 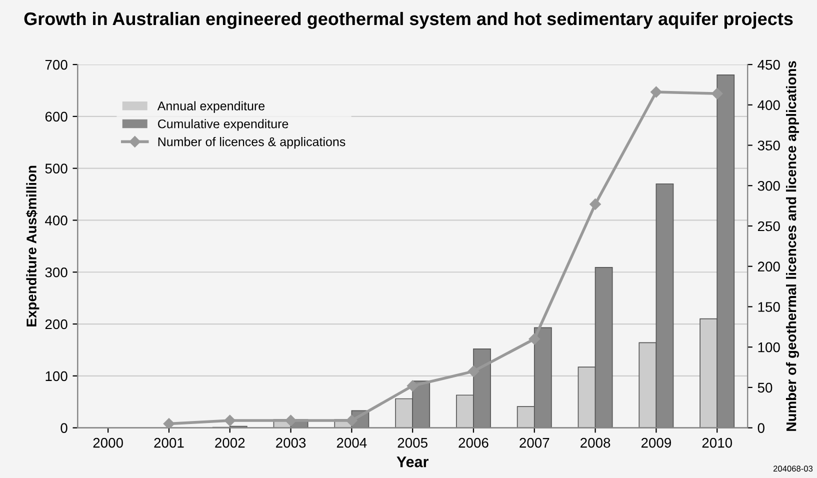 I want to click on y-tick-label: 600, so click(x=56, y=117).